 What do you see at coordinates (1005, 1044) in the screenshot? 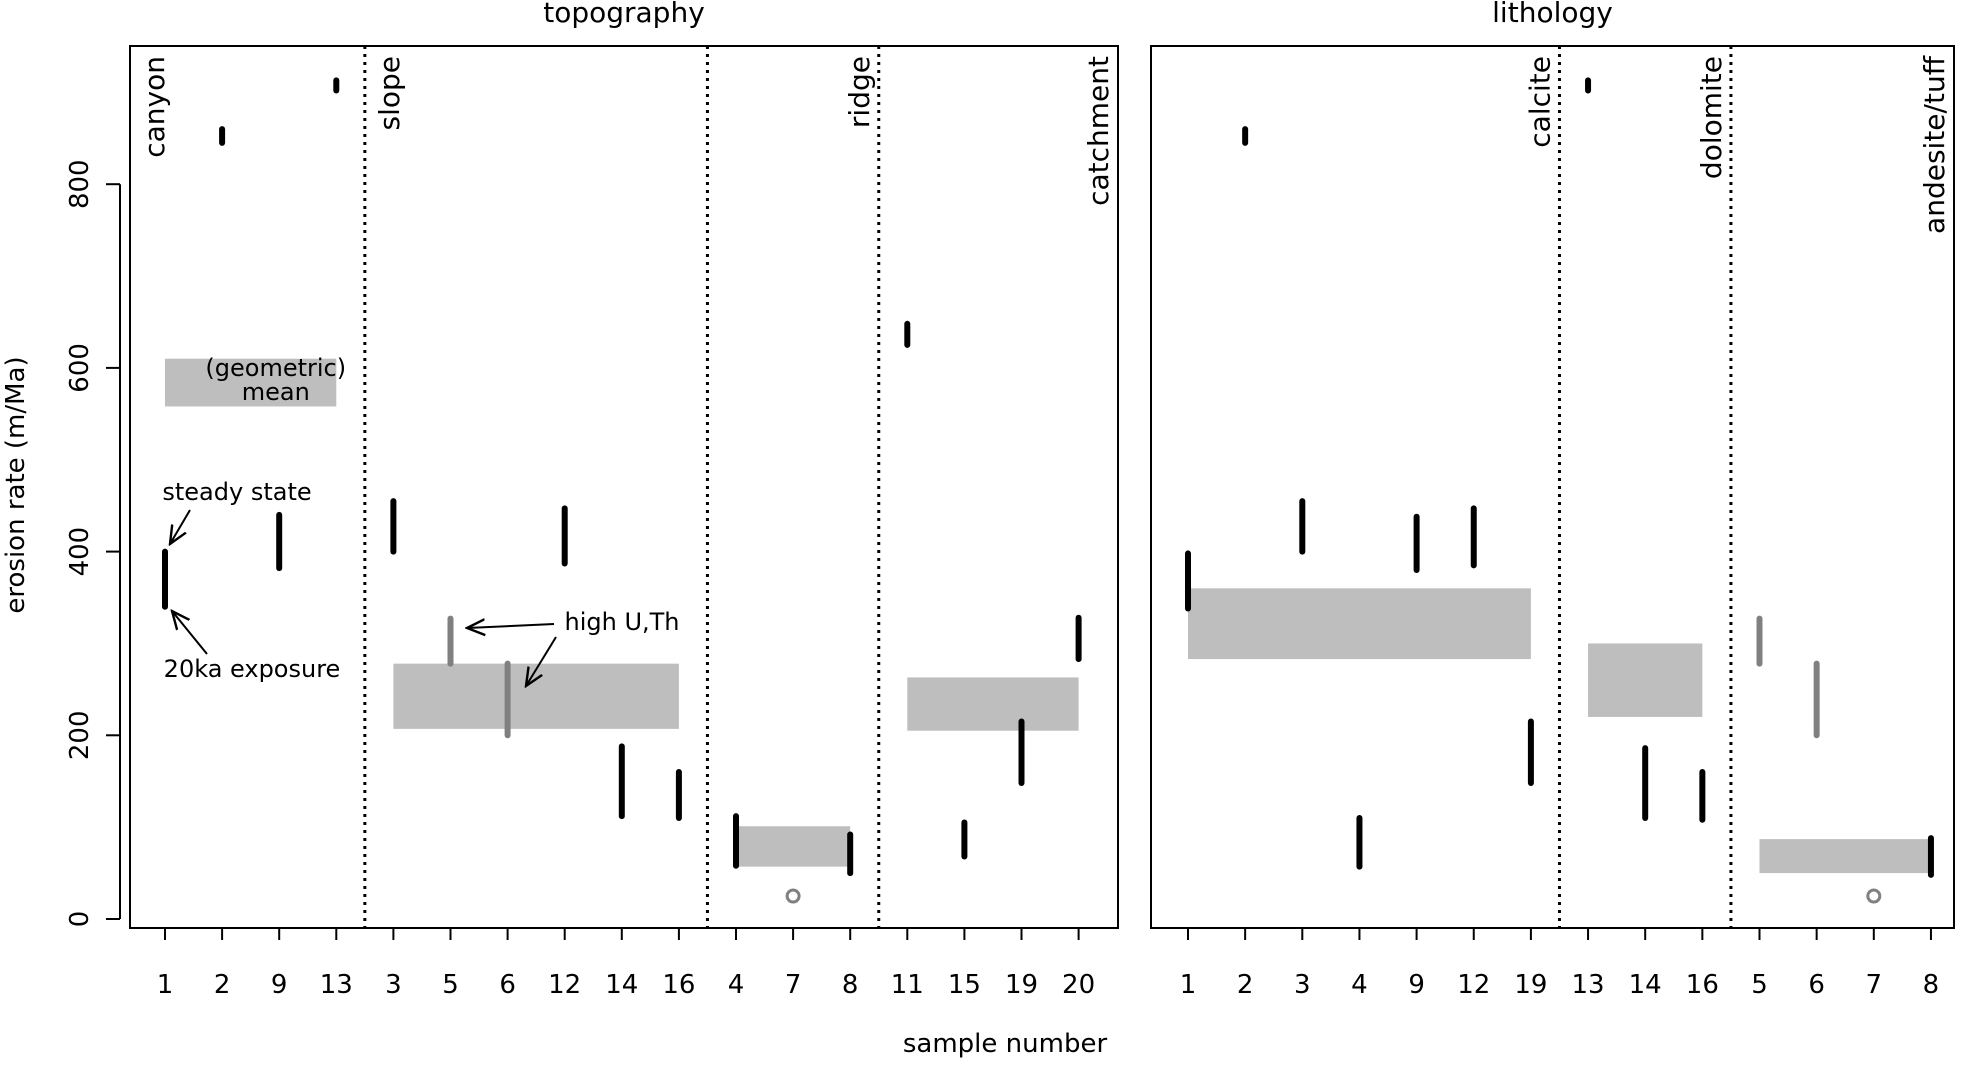
I see `x-axis-label: sample number` at bounding box center [1005, 1044].